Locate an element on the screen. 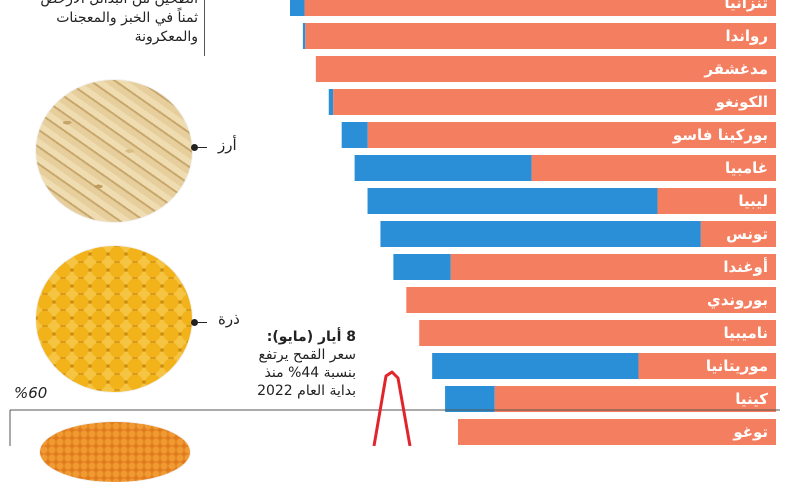  country-label: رواندا is located at coordinates (746, 36).